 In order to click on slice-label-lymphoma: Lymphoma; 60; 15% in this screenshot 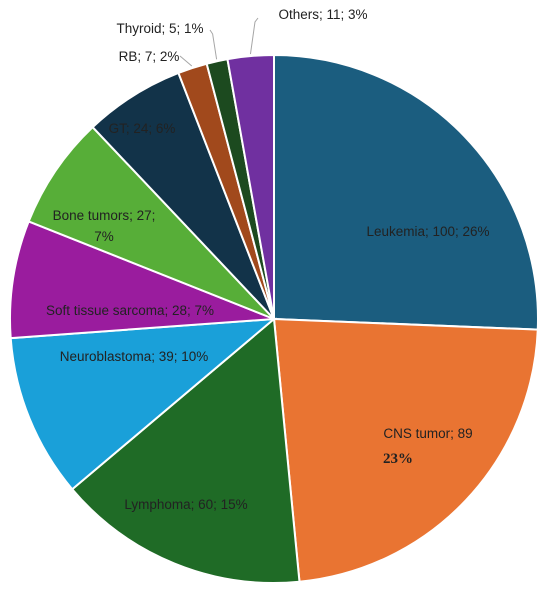, I will do `click(185, 504)`.